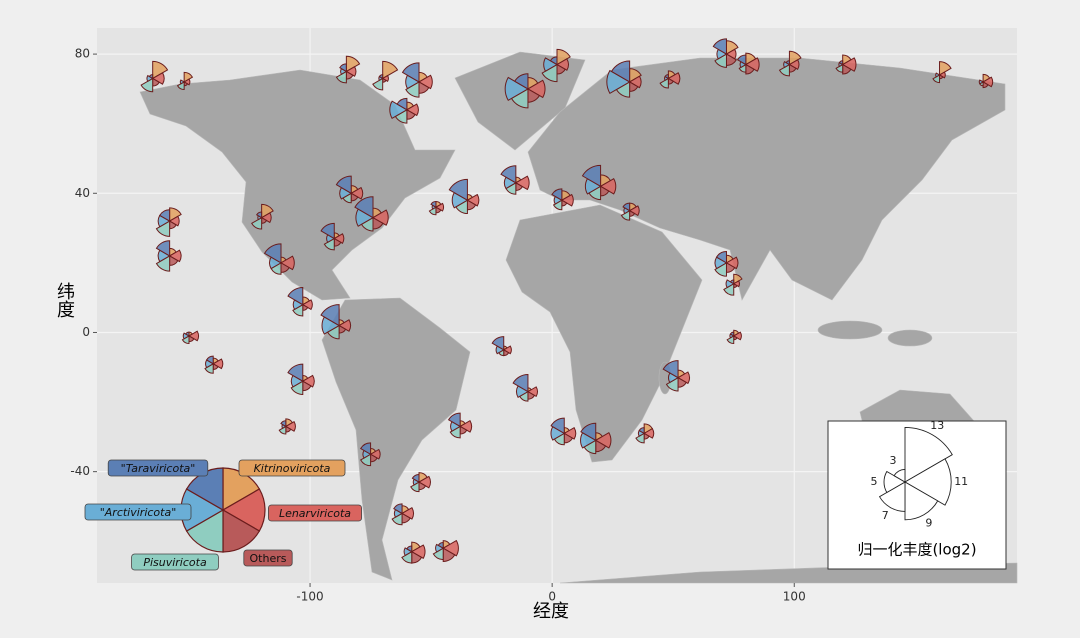 This screenshot has width=1080, height=638. What do you see at coordinates (309, 597) in the screenshot?
I see `x-tick-label: -100` at bounding box center [309, 597].